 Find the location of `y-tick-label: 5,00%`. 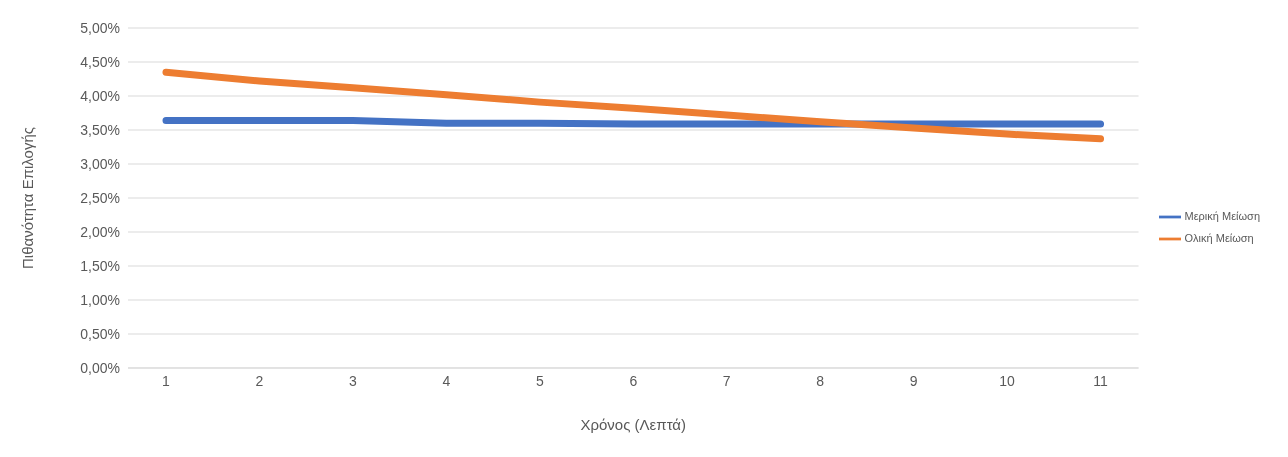

y-tick-label: 5,00% is located at coordinates (100, 27).